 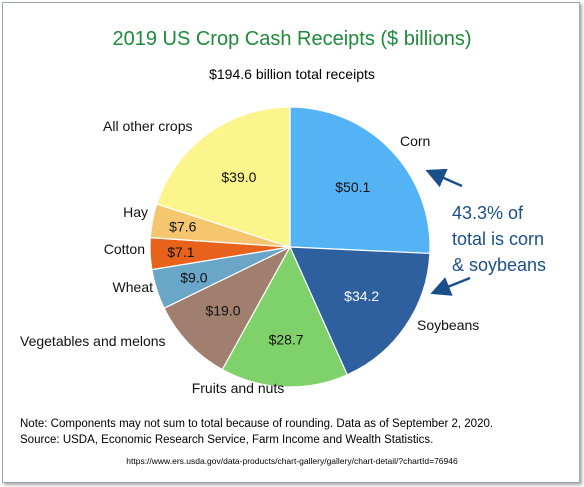 I want to click on annotation-arrow-soybeans, so click(x=450, y=286).